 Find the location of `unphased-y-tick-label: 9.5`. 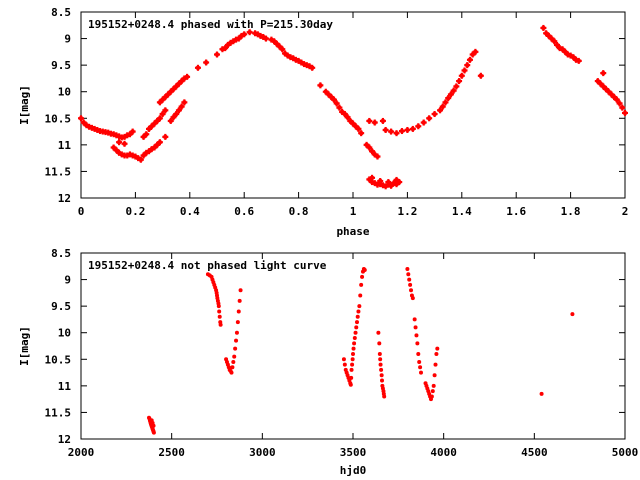

unphased-y-tick-label: 9.5 is located at coordinates (61, 306).